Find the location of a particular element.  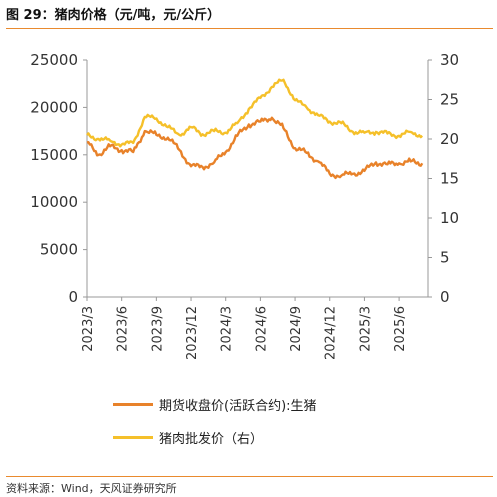

legend-label-wholesale: 猪肉批发价（右） is located at coordinates (211, 439).